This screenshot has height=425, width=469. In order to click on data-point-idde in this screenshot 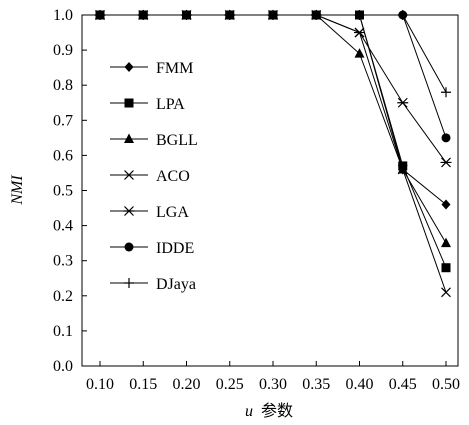, I will do `click(446, 138)`.